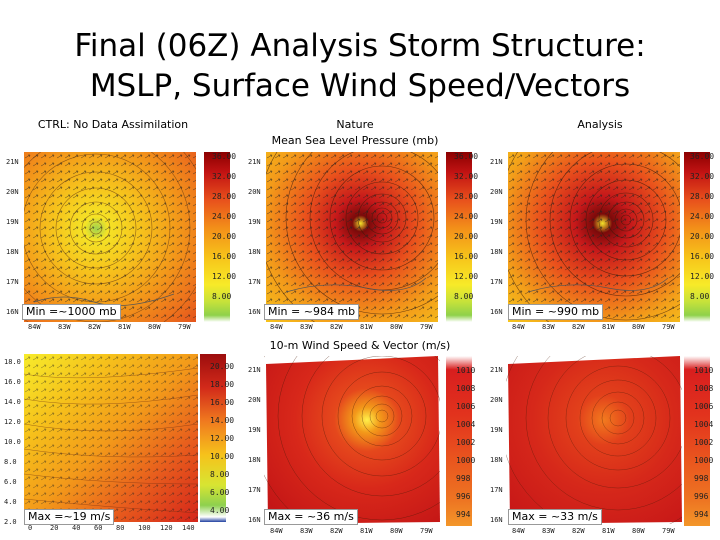 The height and width of the screenshot is (540, 720). What do you see at coordinates (312, 312) in the screenshot?
I see `mslp-min-annotation: Min = ~984 mb` at bounding box center [312, 312].